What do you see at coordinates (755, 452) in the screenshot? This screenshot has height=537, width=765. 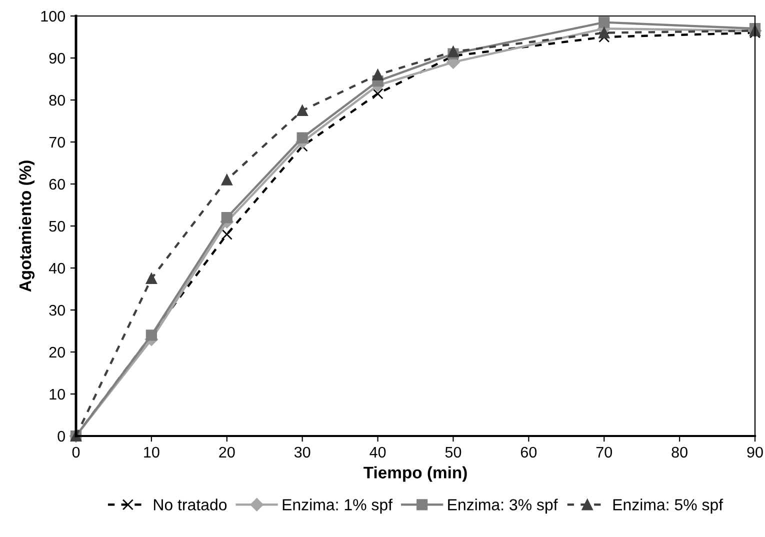 I see `x-tick-label: 90` at bounding box center [755, 452].